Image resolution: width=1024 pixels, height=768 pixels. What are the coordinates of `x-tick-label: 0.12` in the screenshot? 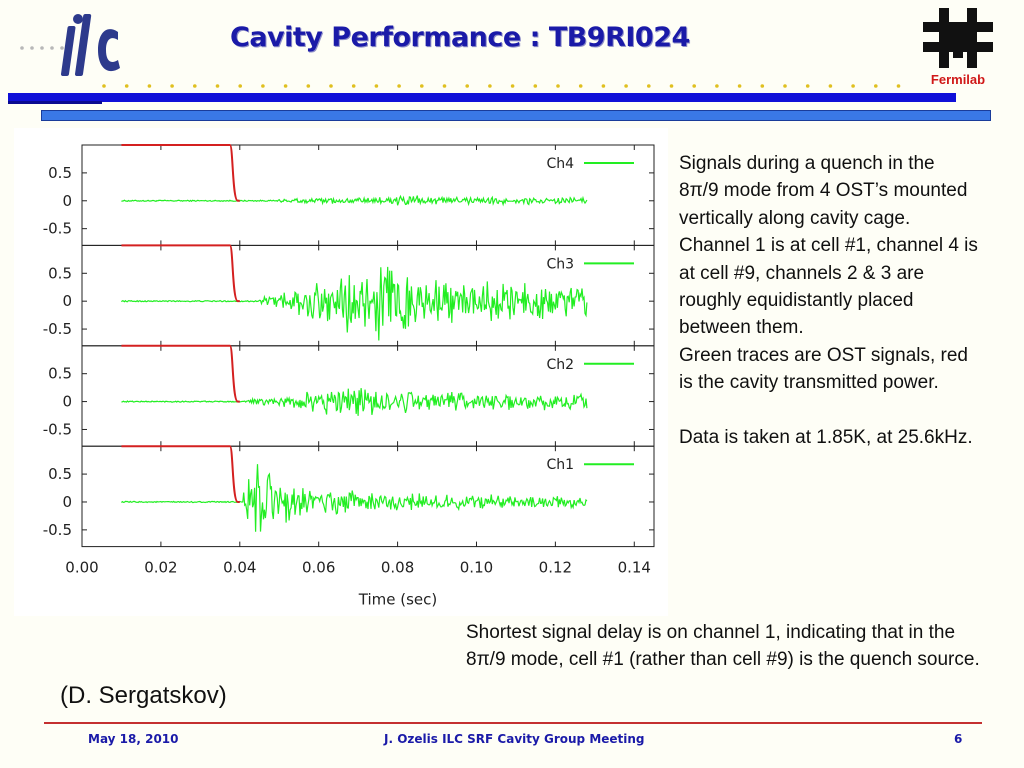 It's located at (555, 568).